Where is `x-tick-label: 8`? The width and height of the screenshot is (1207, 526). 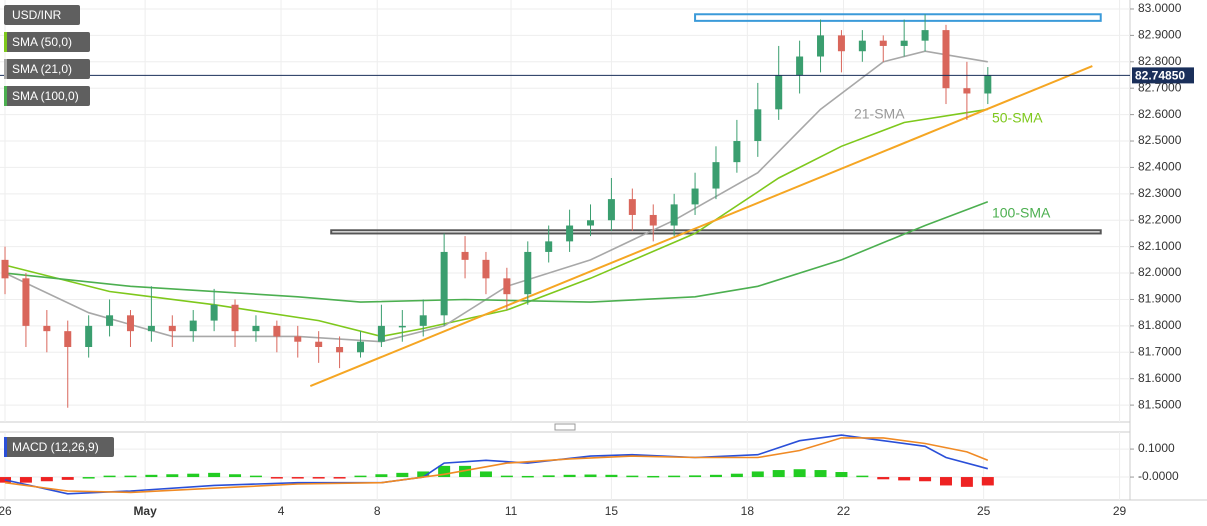
x-tick-label: 8 is located at coordinates (377, 511).